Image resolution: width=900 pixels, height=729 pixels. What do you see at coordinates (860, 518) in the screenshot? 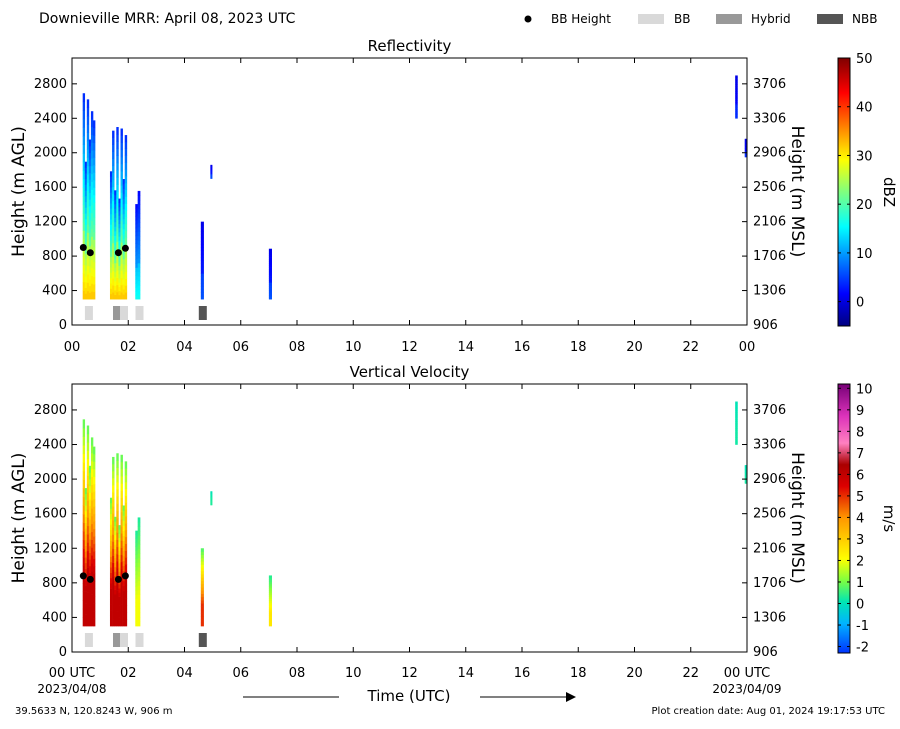
I see `colorbar-tick-label: 4` at bounding box center [860, 518].